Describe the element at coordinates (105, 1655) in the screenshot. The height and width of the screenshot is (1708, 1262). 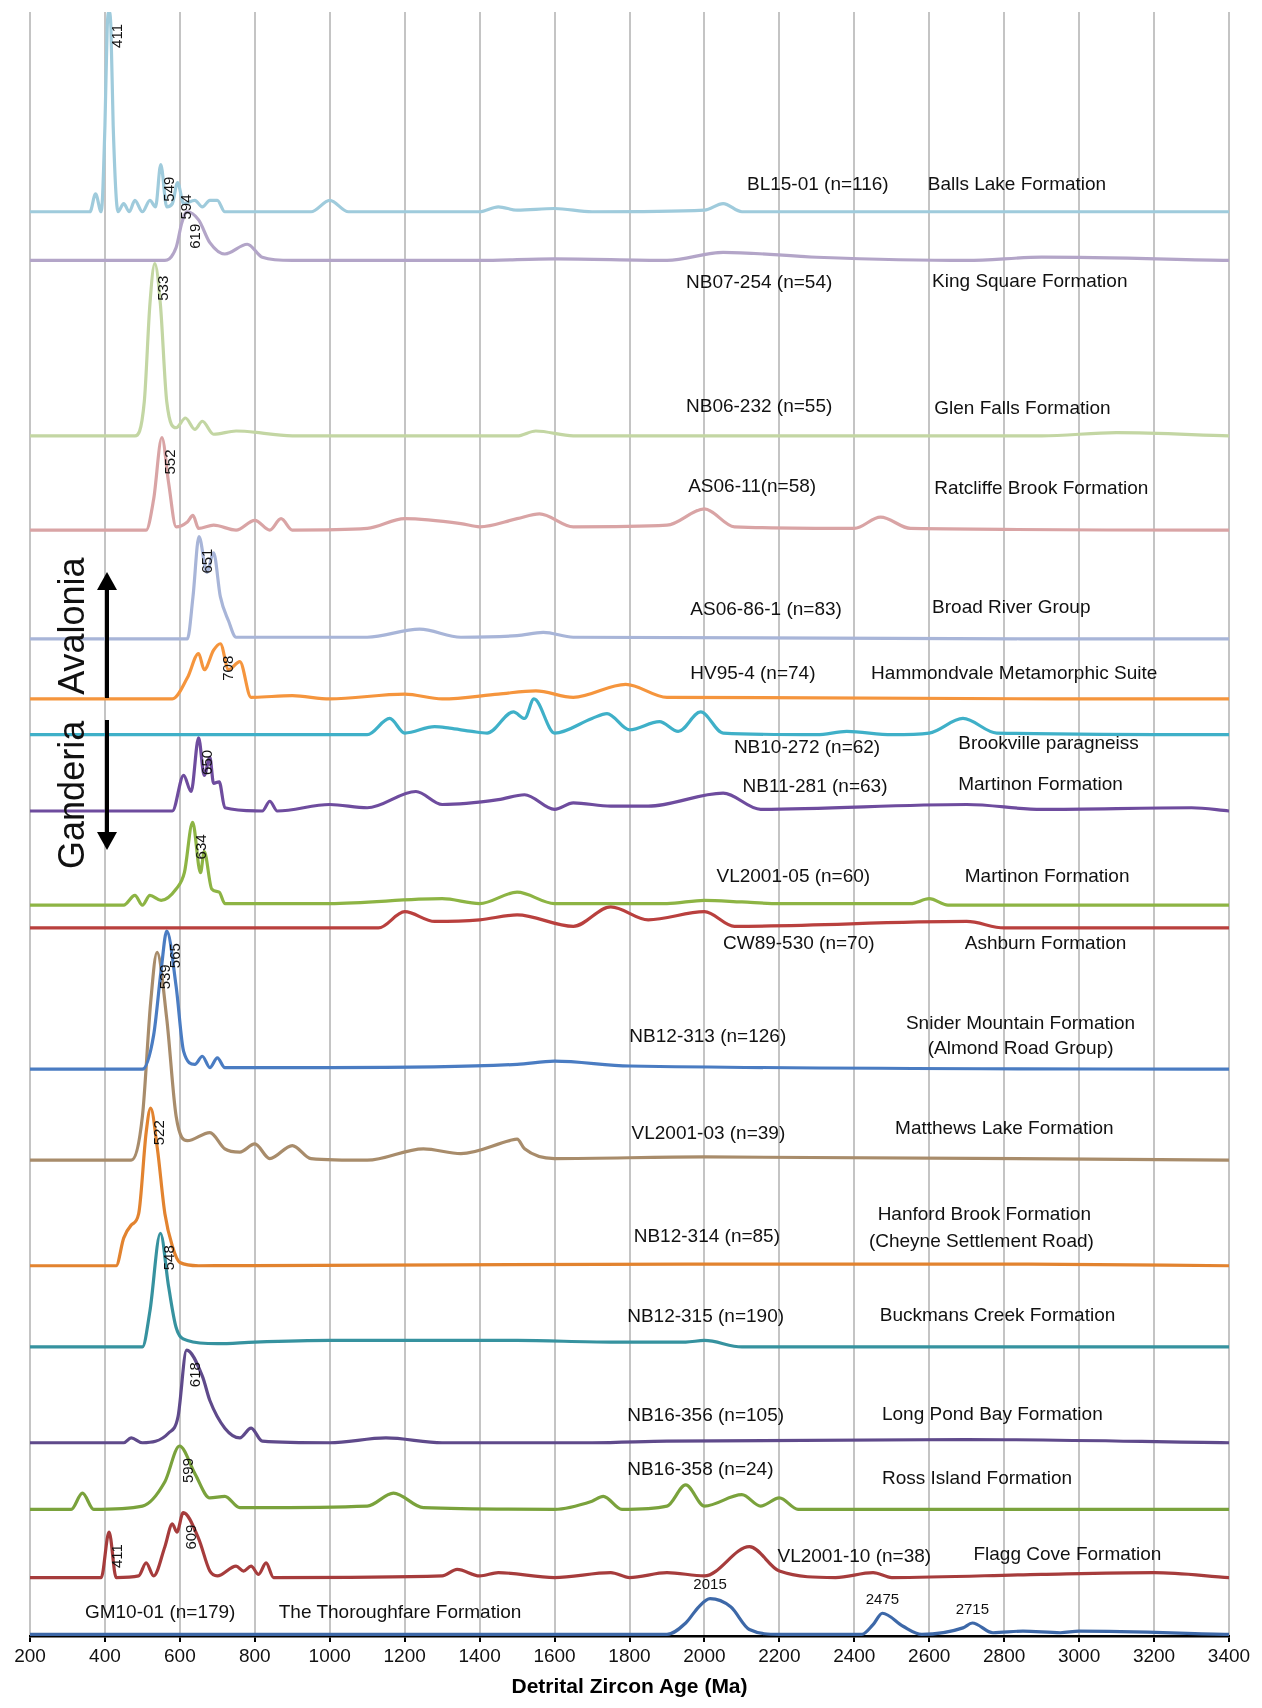
I see `x-tick-label: 400` at that location.